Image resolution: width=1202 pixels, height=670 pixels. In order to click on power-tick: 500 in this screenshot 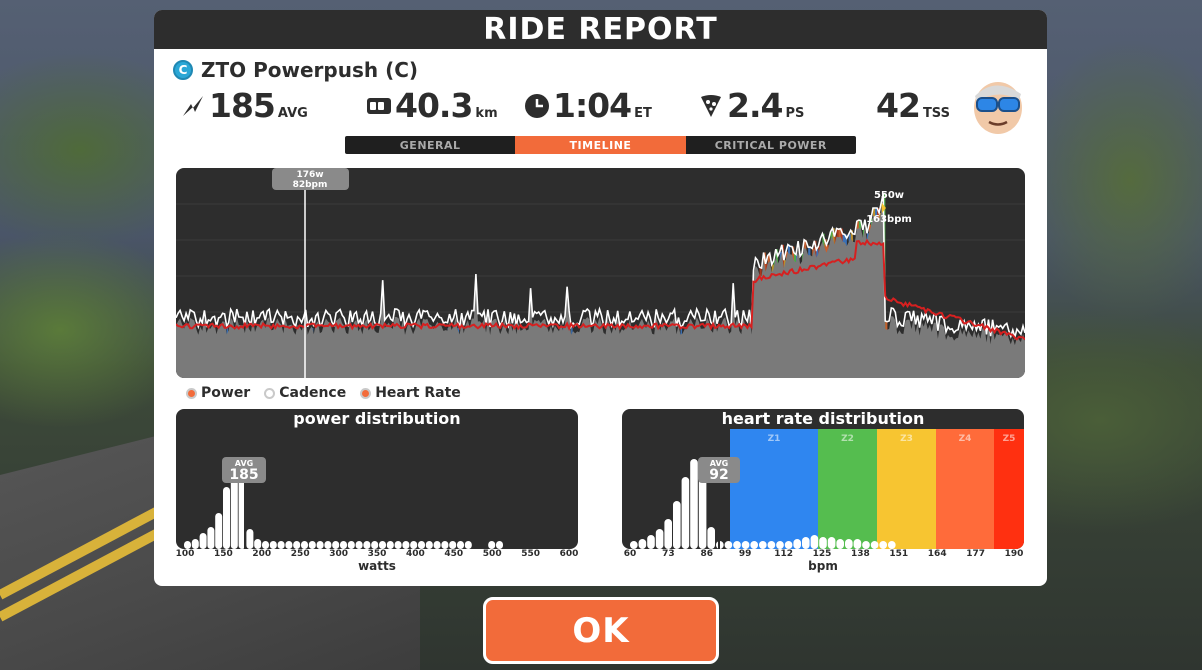, I will do `click(492, 554)`.